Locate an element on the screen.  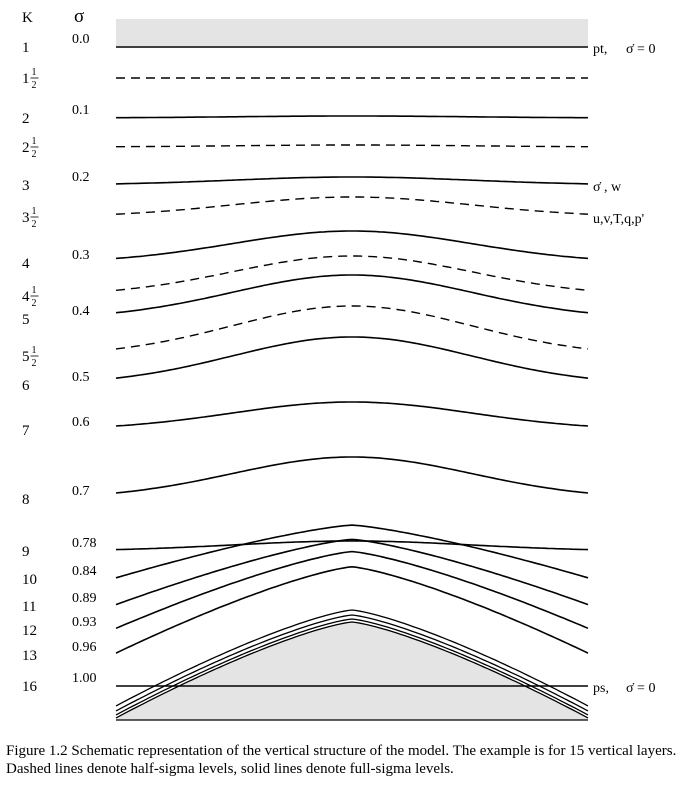
k-label: 13 is located at coordinates (29, 656).